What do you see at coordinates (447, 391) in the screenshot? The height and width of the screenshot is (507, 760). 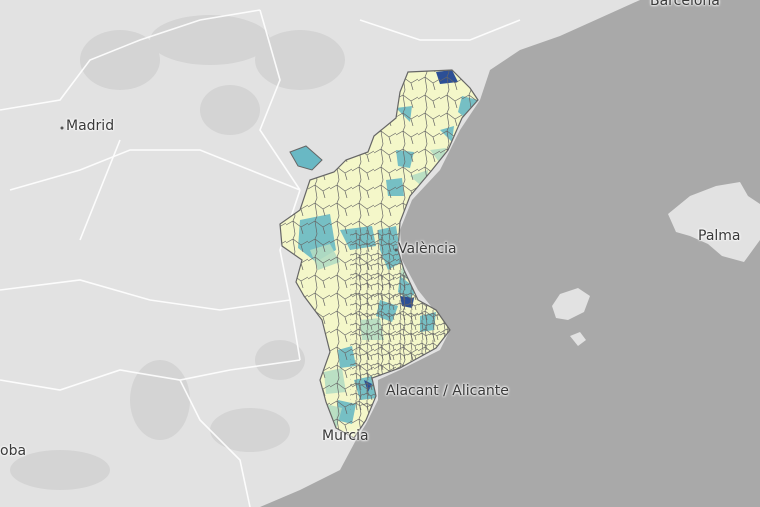 I see `label-alicante: Alacant / Alicante` at bounding box center [447, 391].